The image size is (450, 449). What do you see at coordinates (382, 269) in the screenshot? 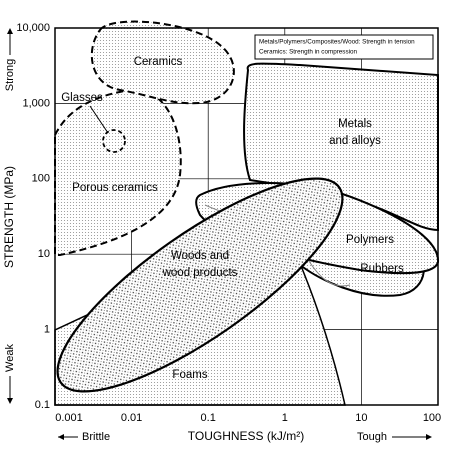
I see `region-label: Rubbers` at bounding box center [382, 269].